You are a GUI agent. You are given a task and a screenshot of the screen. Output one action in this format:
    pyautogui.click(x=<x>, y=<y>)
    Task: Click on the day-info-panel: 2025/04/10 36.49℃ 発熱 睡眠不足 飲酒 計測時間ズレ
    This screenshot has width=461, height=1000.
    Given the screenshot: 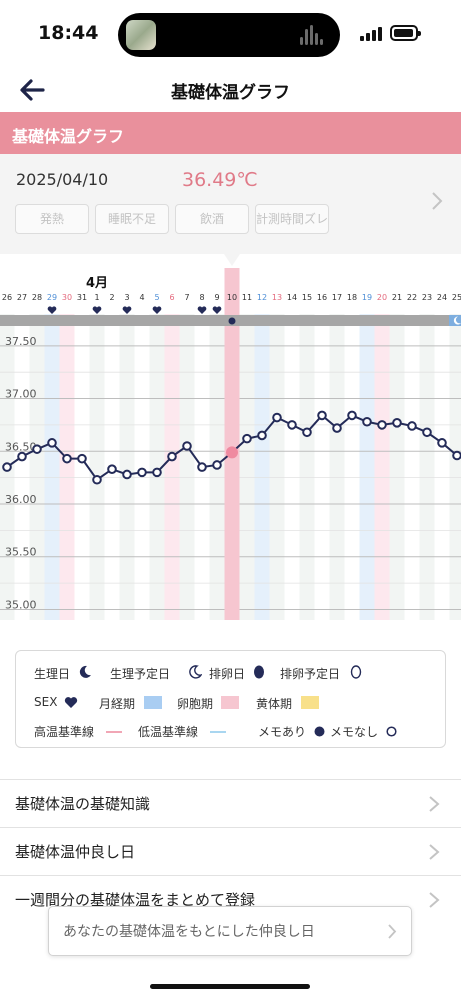 What is the action you would take?
    pyautogui.click(x=230, y=204)
    